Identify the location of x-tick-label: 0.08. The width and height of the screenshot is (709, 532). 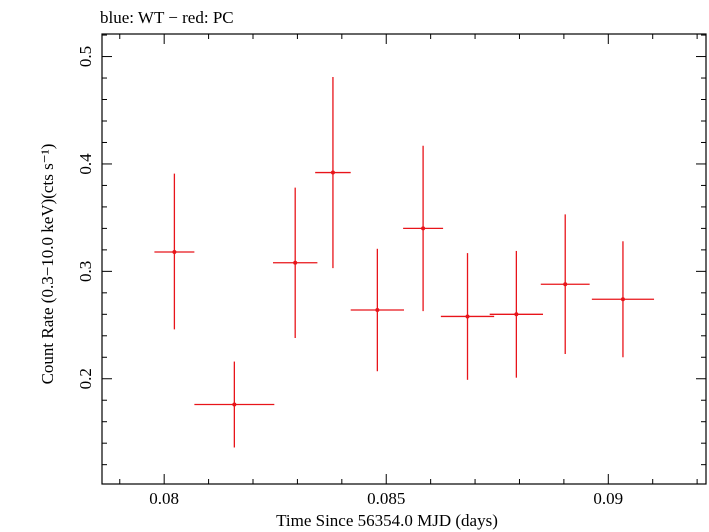
(164, 498).